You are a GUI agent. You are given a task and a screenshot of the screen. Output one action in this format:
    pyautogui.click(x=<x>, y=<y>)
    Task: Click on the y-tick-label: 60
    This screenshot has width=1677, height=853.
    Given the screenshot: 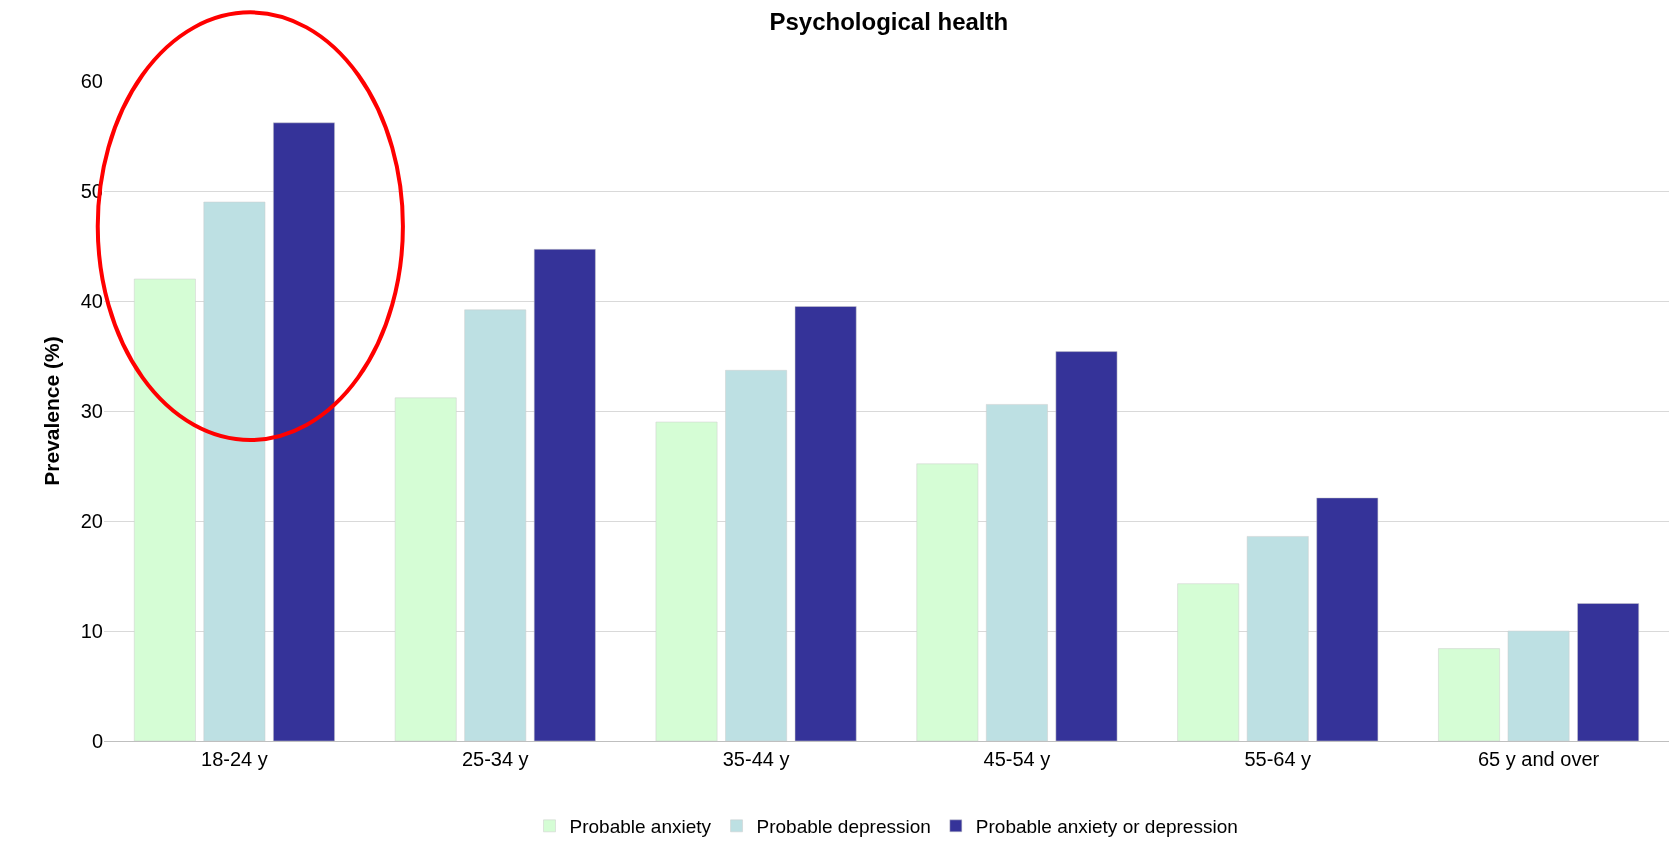 What is the action you would take?
    pyautogui.click(x=91, y=81)
    